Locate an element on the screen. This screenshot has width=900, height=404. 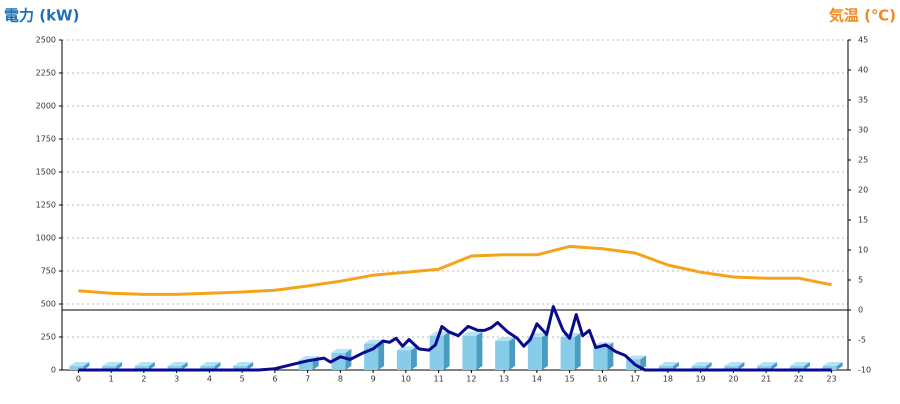
y2-tick-label: 15 is located at coordinates (863, 220).